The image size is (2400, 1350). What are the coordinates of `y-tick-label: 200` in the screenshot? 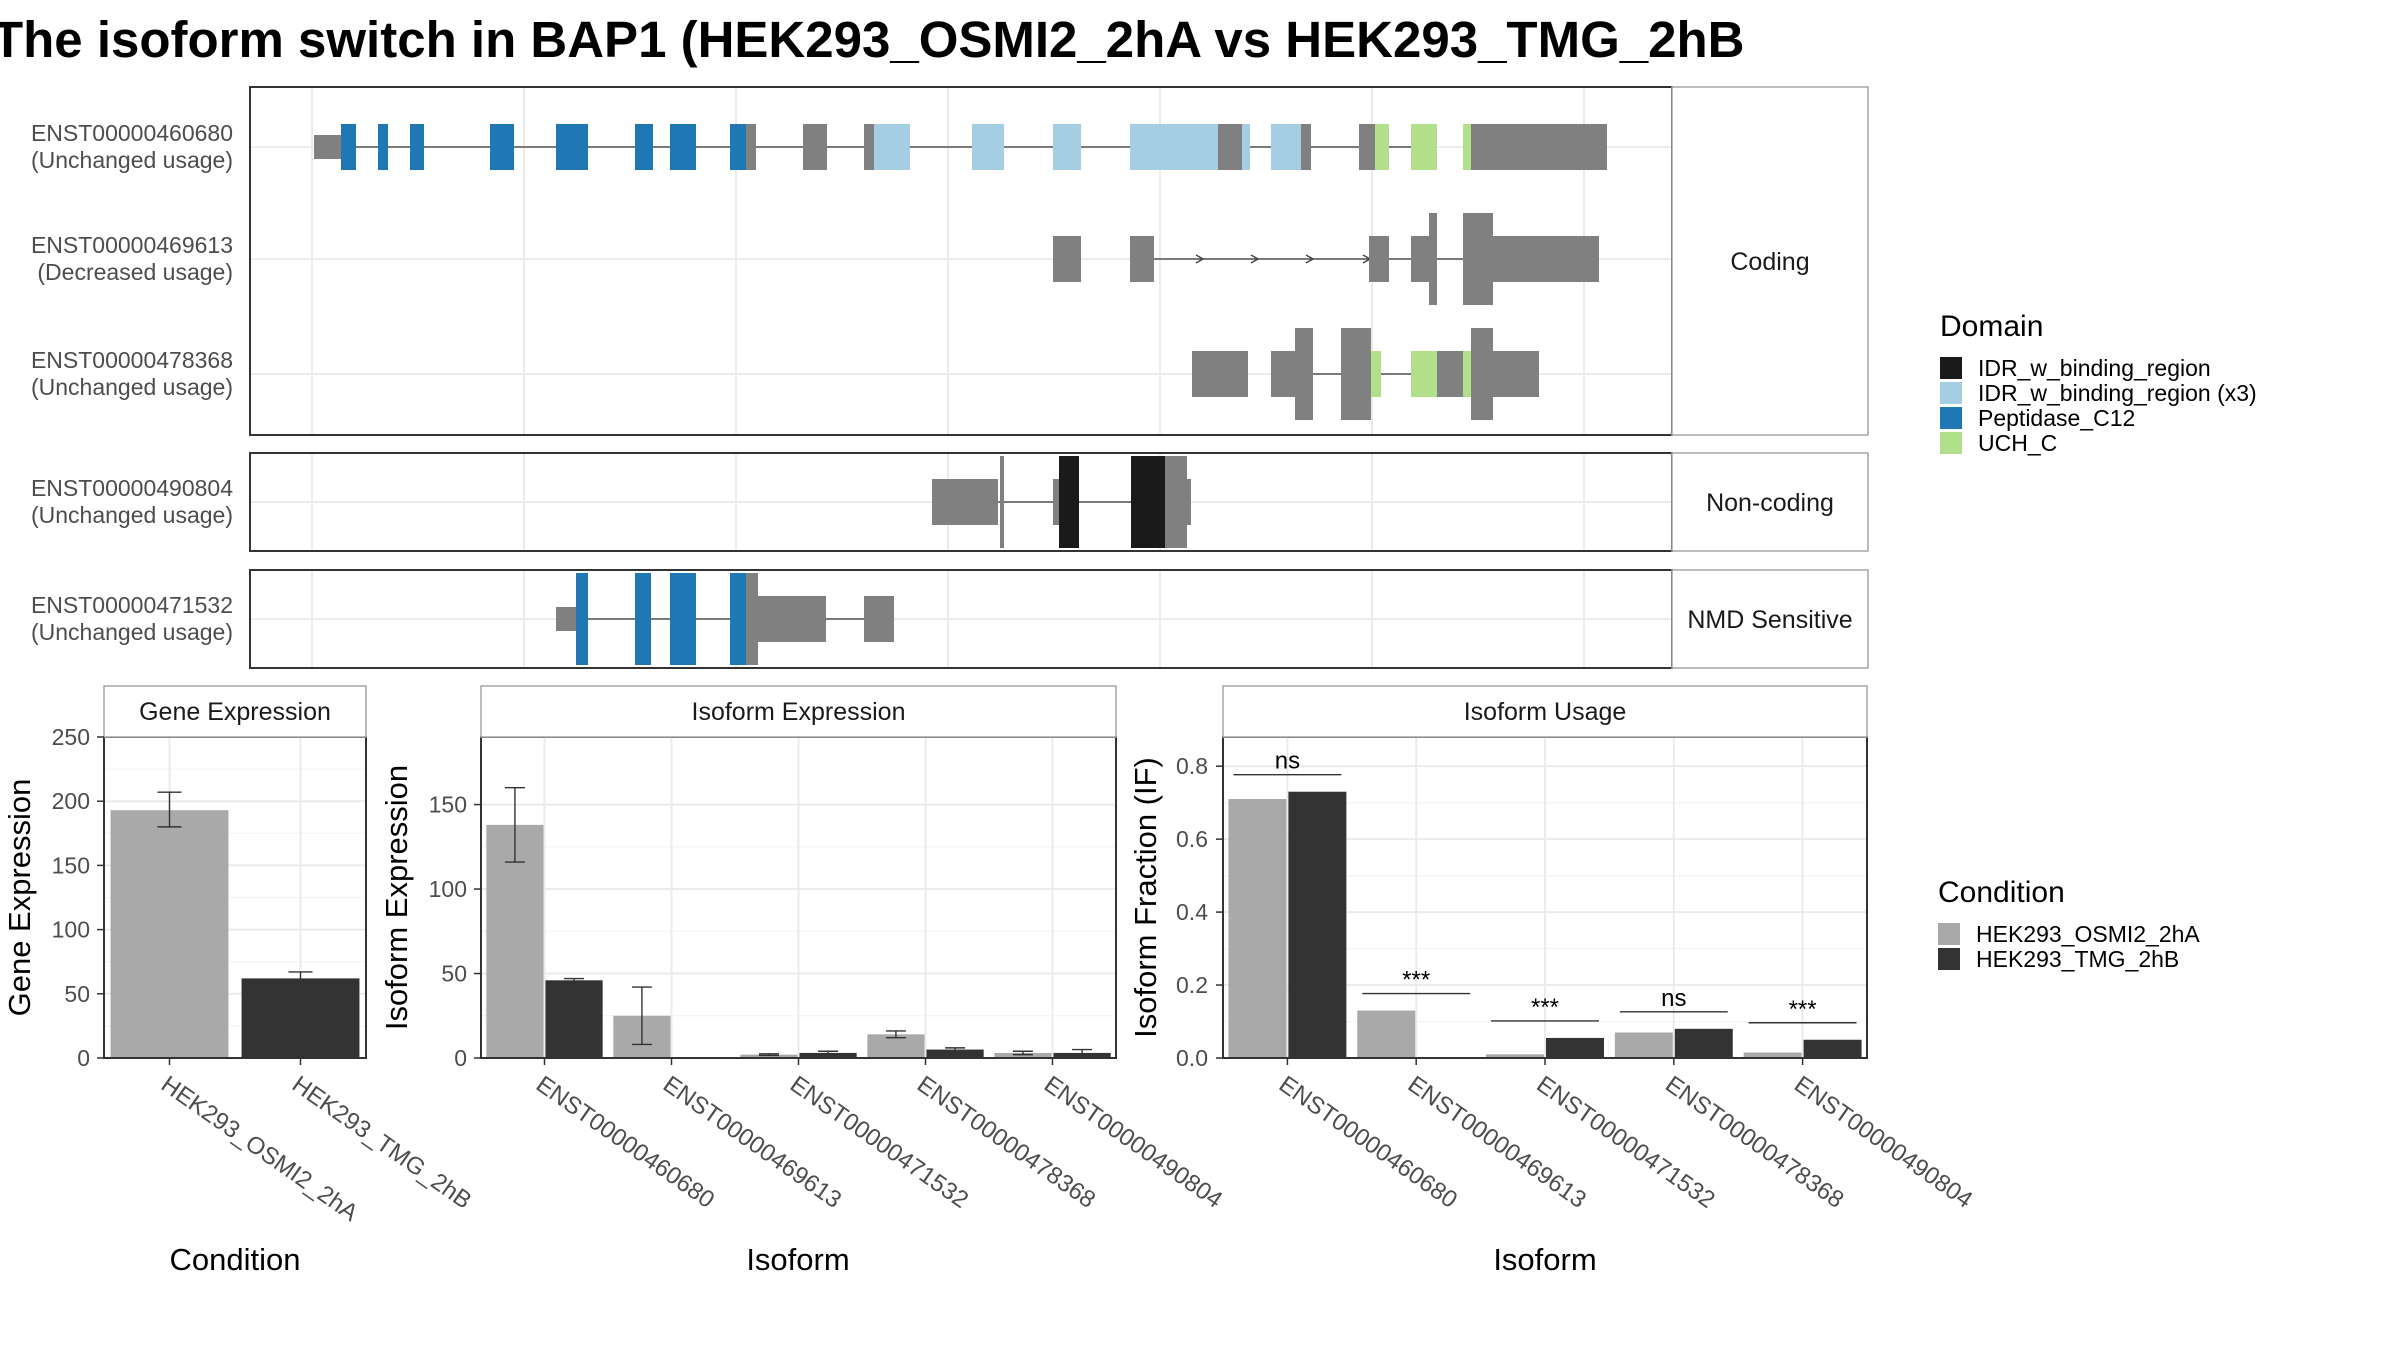 It's located at (71, 801).